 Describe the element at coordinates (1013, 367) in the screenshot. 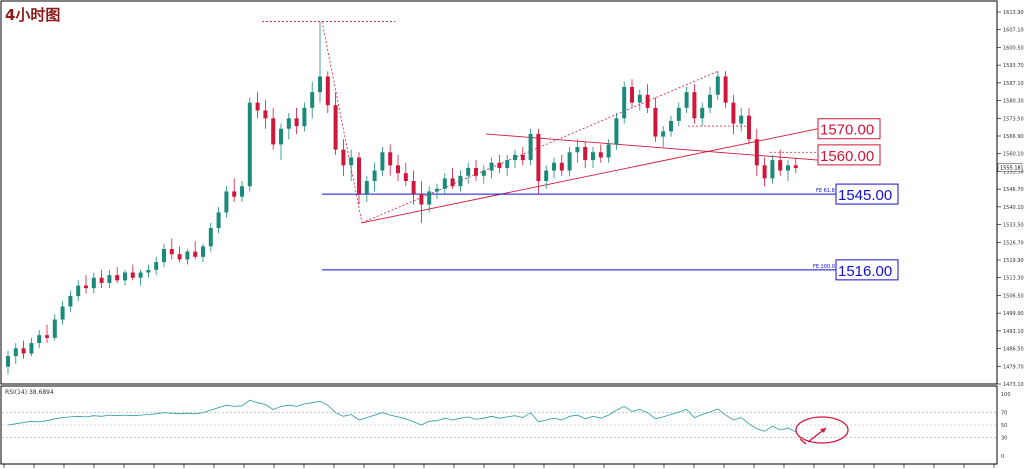

I see `price-tick-label: 1479.70` at that location.